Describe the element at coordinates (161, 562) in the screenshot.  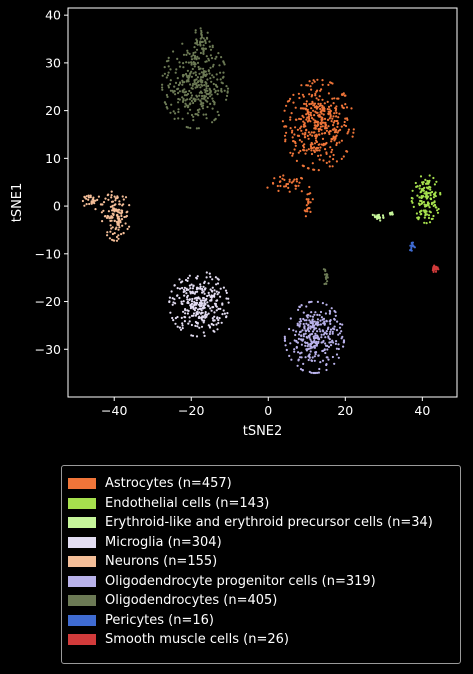
I see `legend-label: Neurons (n=155)` at that location.